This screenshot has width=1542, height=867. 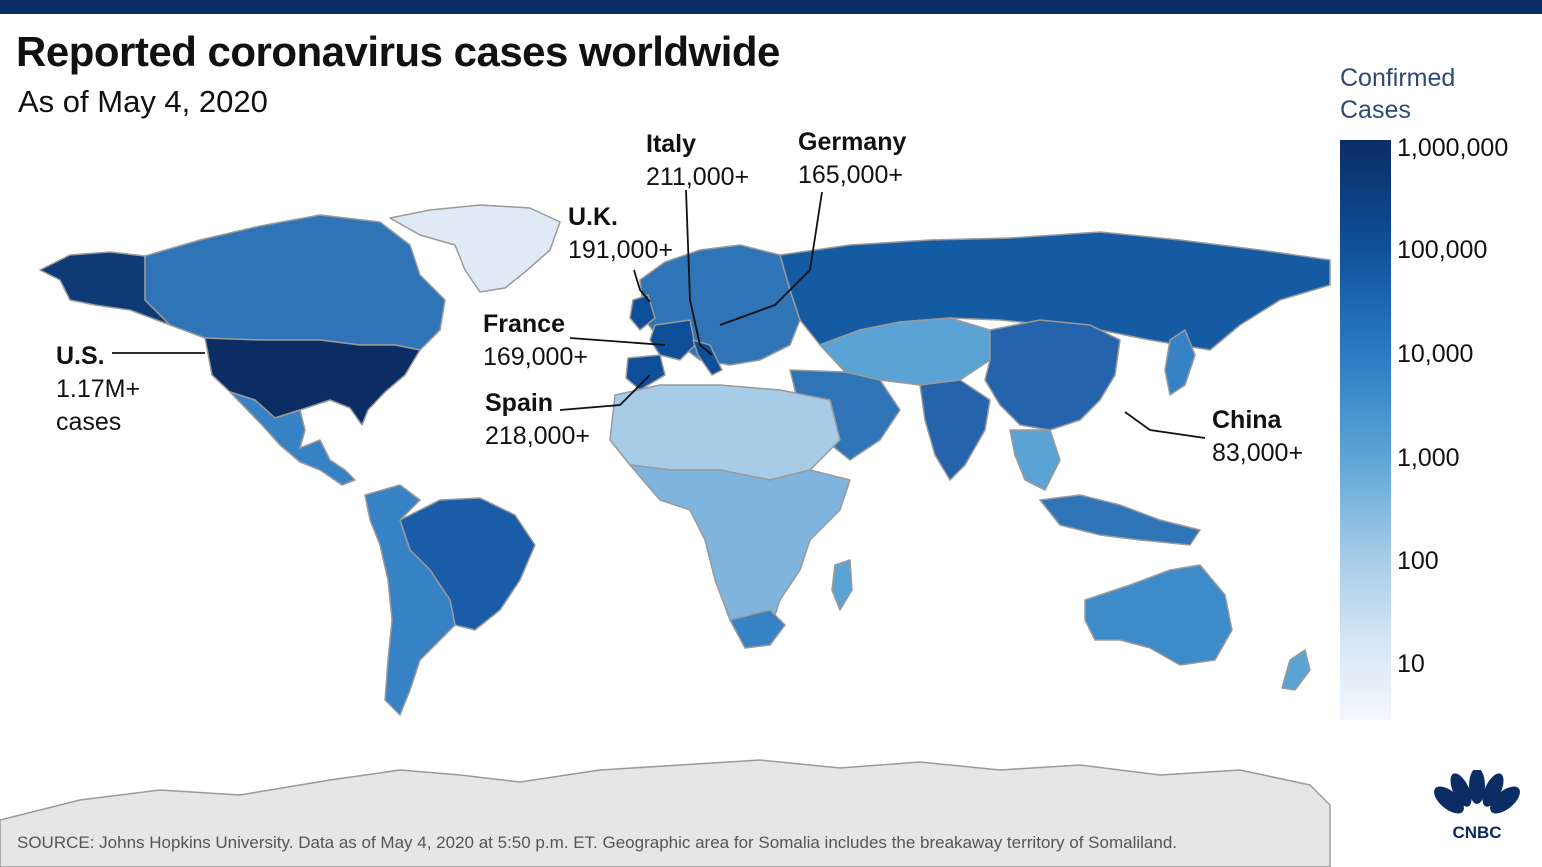 What do you see at coordinates (535, 341) in the screenshot?
I see `france-callout: France 169,000+` at bounding box center [535, 341].